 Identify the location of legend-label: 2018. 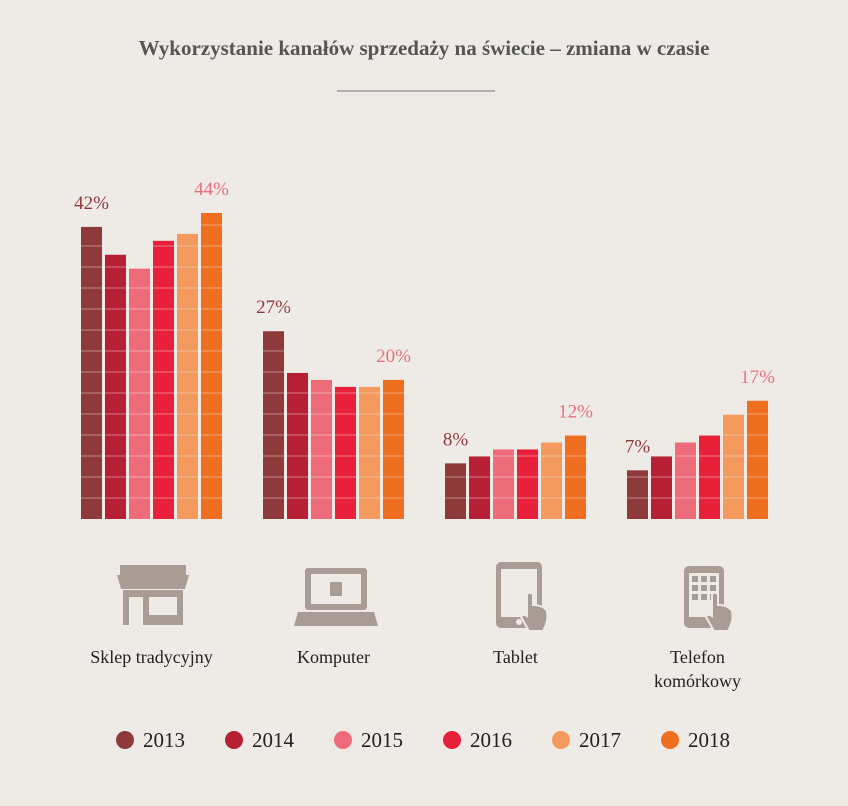
(709, 740).